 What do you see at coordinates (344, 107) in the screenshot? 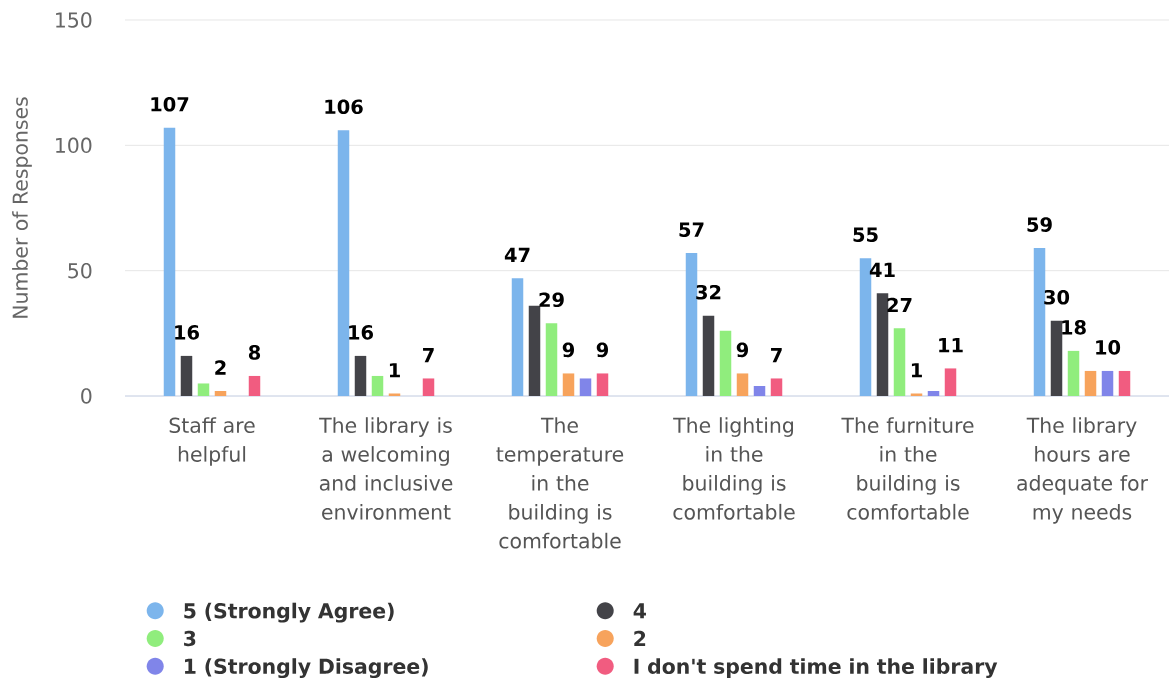
I see `data-label: 106` at bounding box center [344, 107].